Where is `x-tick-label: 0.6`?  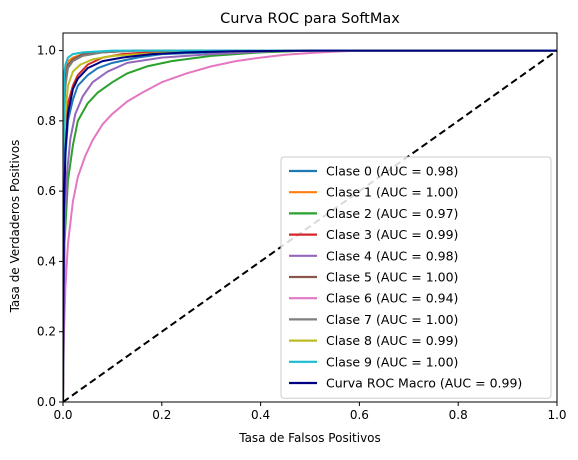 x-tick-label: 0.6 is located at coordinates (359, 415).